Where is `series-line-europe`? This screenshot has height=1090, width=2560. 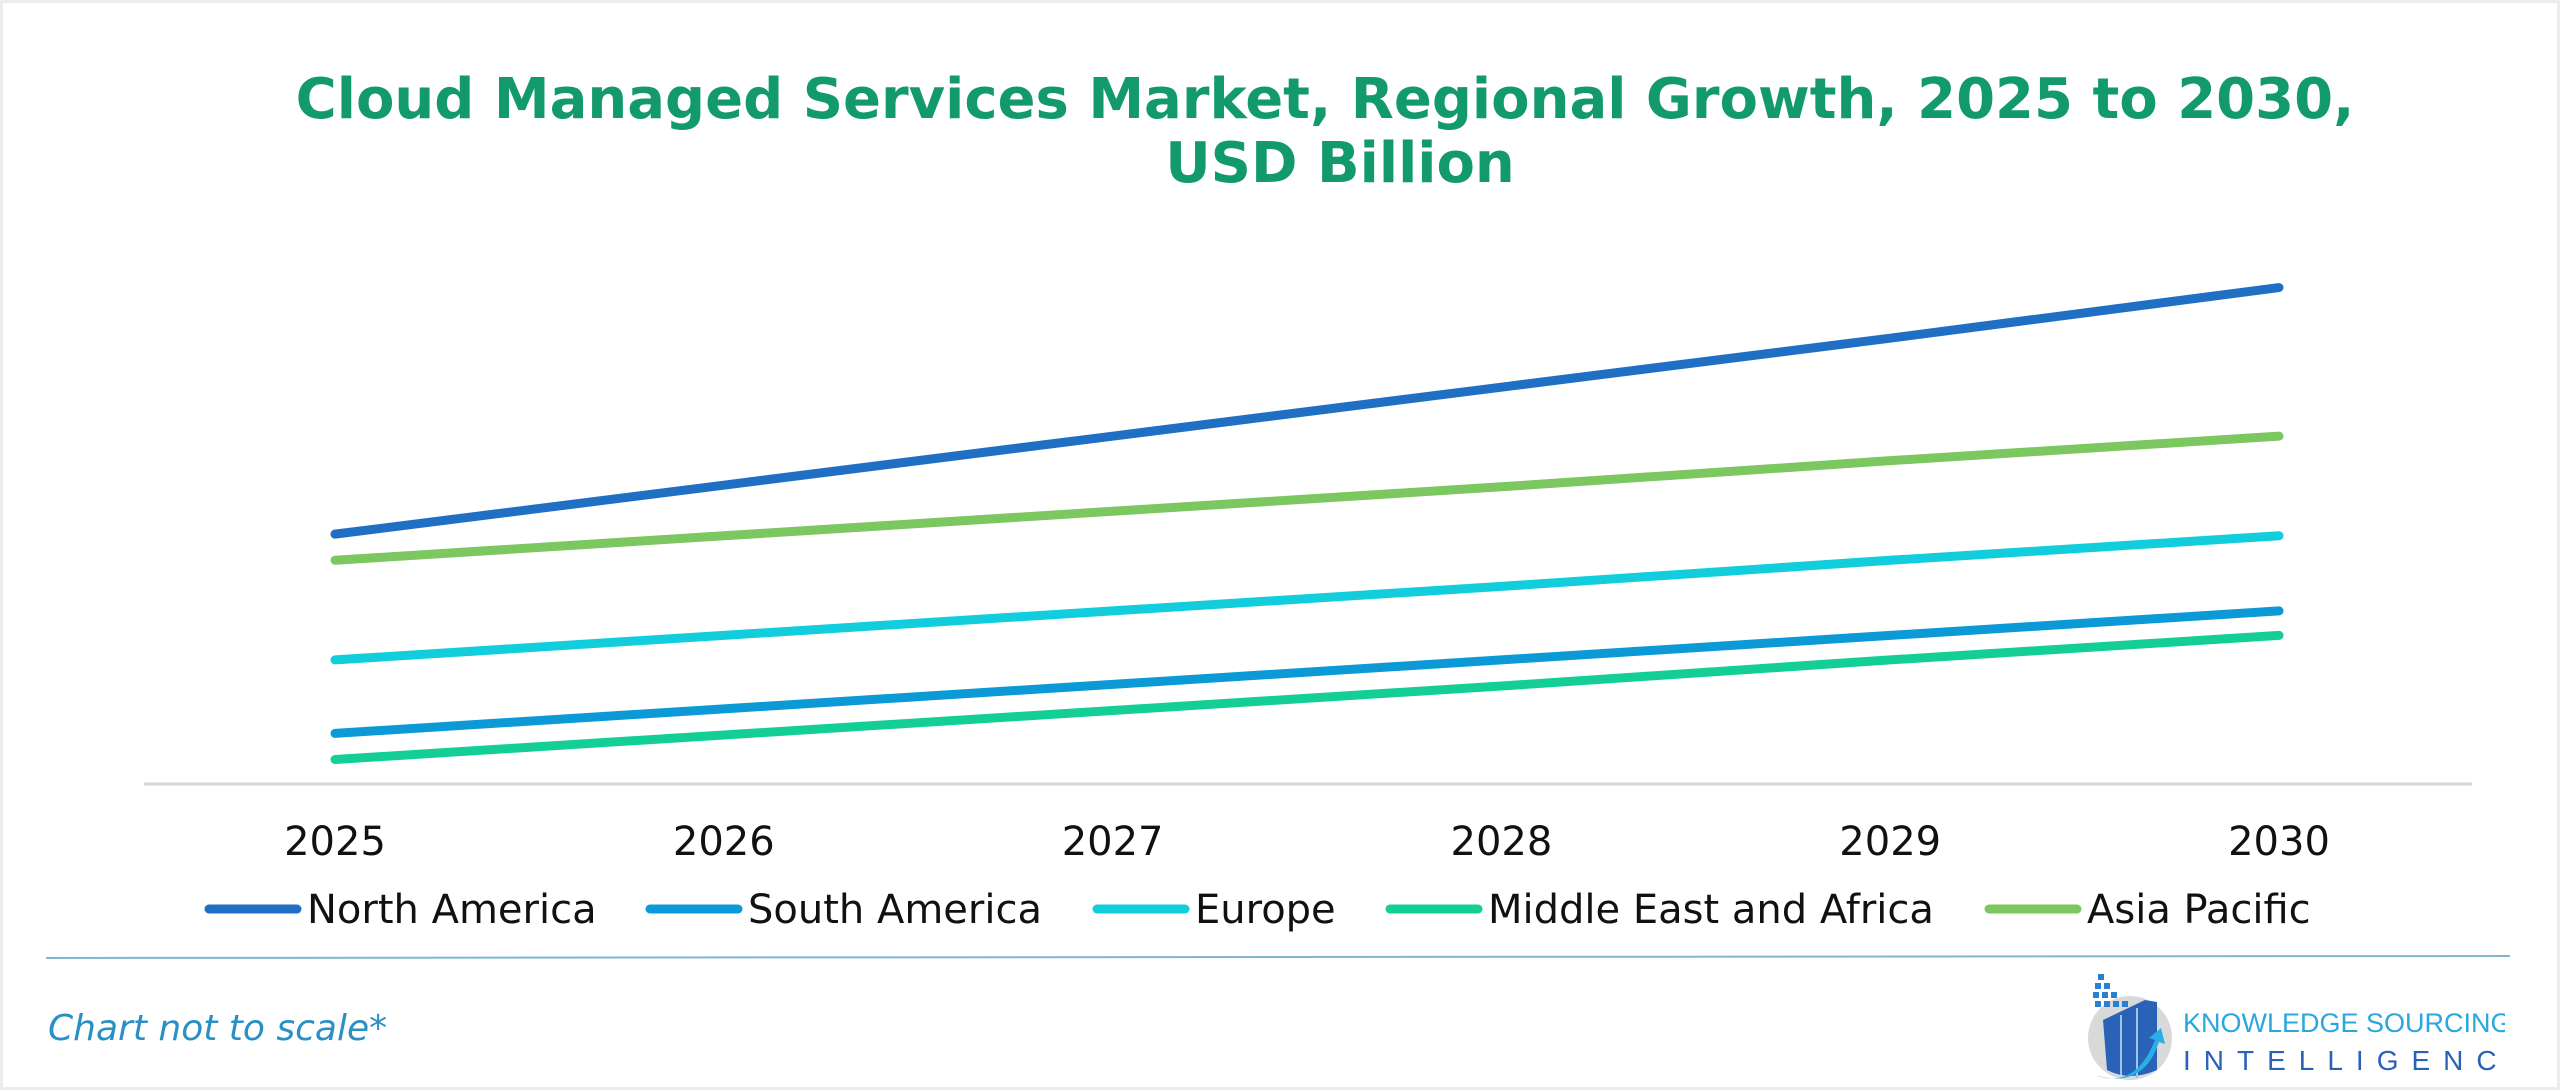 series-line-europe is located at coordinates (1307, 598).